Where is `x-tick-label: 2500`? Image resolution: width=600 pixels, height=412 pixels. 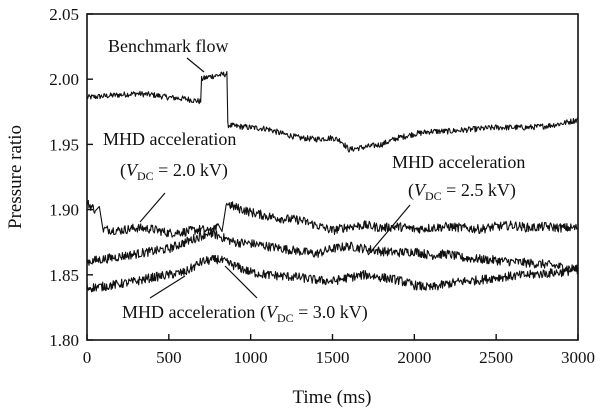 x-tick-label: 2500 is located at coordinates (496, 357).